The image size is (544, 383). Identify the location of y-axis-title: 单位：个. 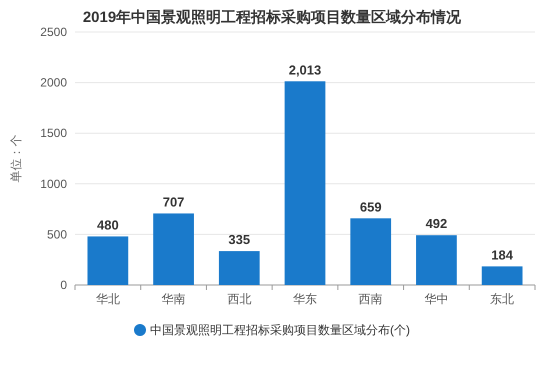
(16, 158).